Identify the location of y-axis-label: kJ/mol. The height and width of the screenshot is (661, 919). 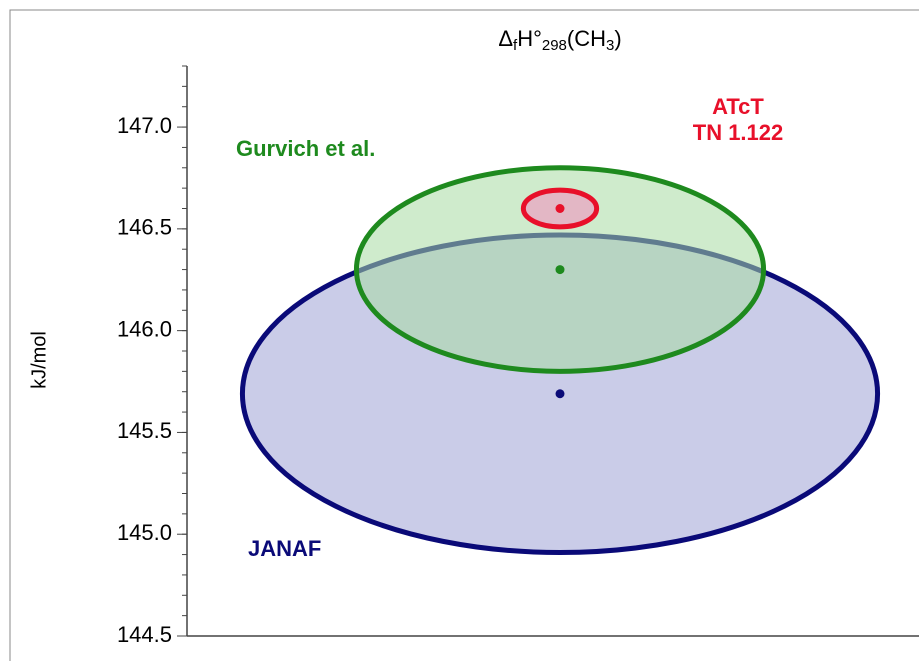
(39, 360).